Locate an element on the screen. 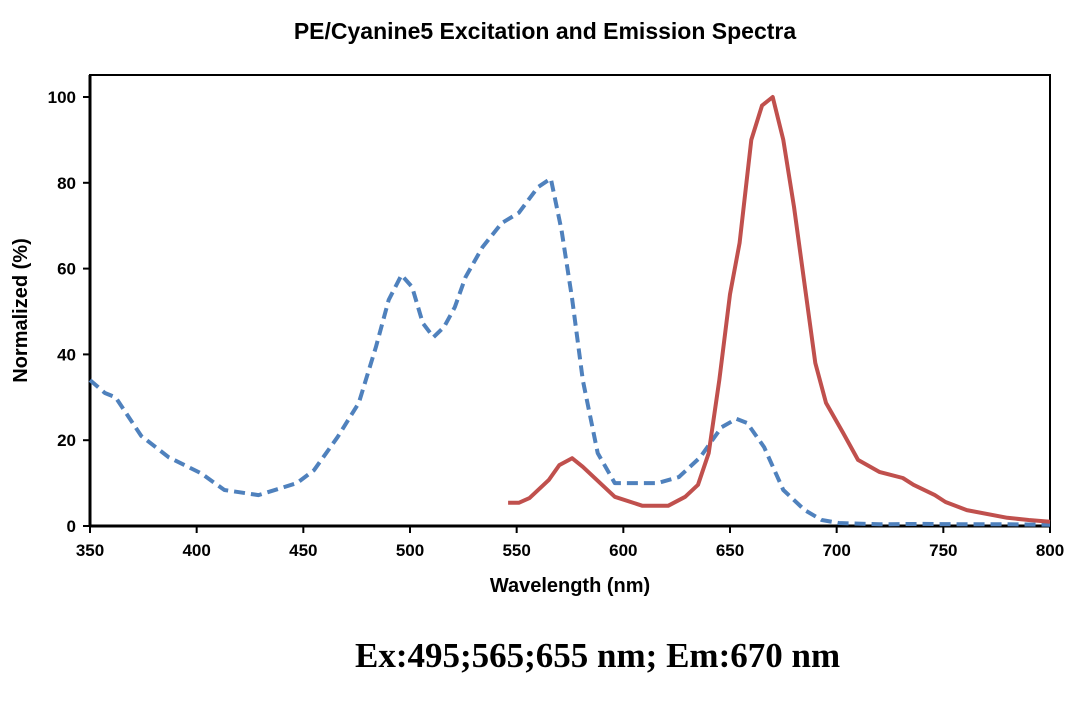 The height and width of the screenshot is (703, 1090). y-tick-label: 40 is located at coordinates (66, 354).